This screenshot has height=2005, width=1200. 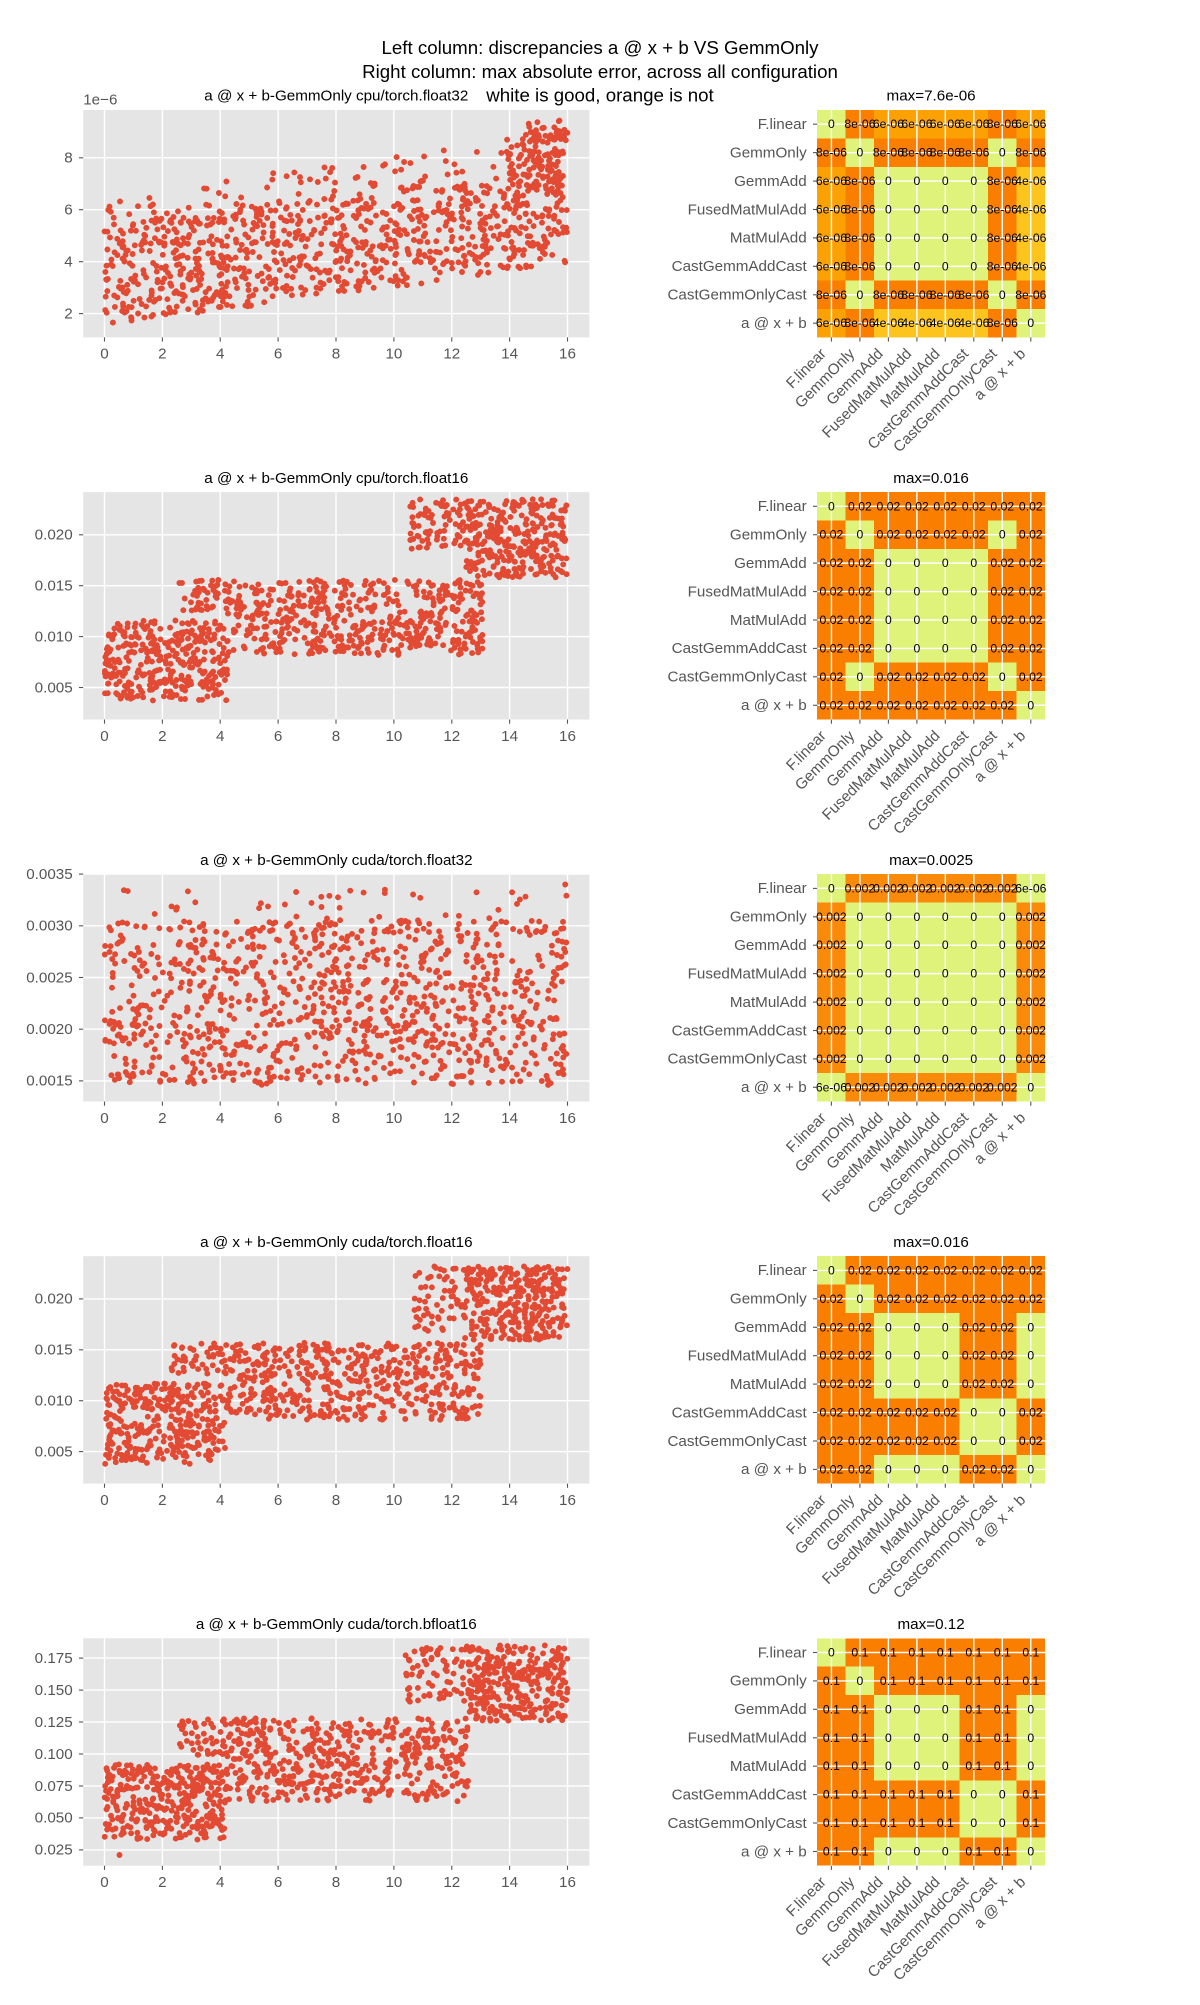 What do you see at coordinates (49, 874) in the screenshot?
I see `svg-text: 0.0035` at bounding box center [49, 874].